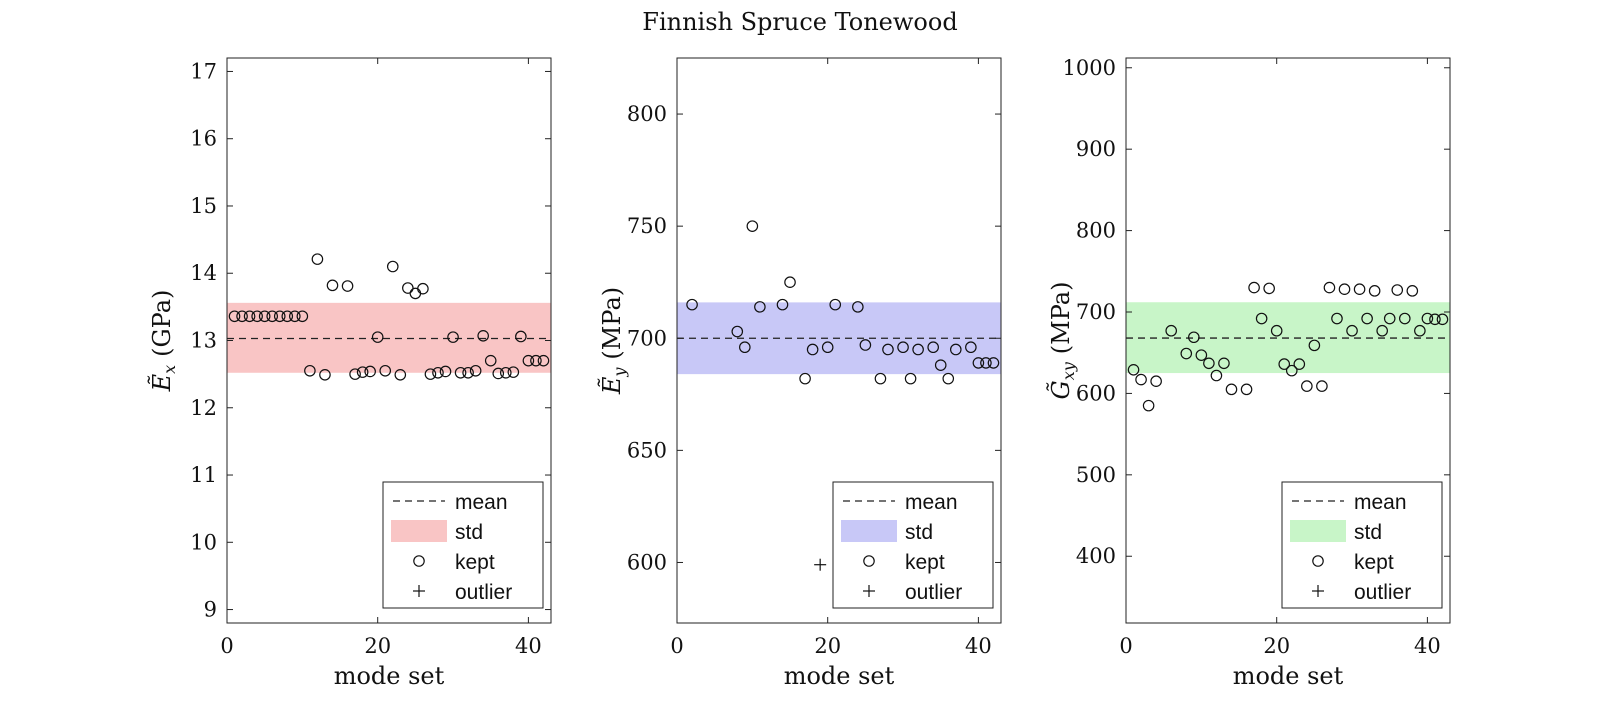 The width and height of the screenshot is (1600, 702). Describe the element at coordinates (203, 273) in the screenshot. I see `y-tick-label: 14` at that location.